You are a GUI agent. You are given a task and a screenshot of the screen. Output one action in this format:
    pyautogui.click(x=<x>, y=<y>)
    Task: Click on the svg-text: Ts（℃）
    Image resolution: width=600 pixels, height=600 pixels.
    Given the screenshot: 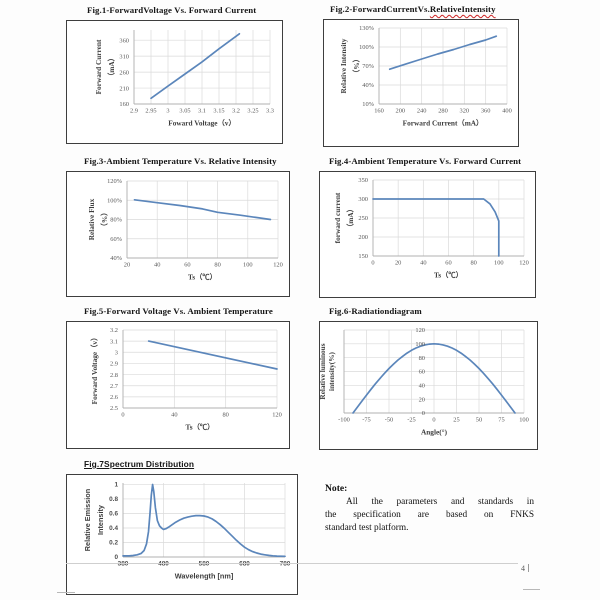 What is the action you would take?
    pyautogui.click(x=200, y=427)
    